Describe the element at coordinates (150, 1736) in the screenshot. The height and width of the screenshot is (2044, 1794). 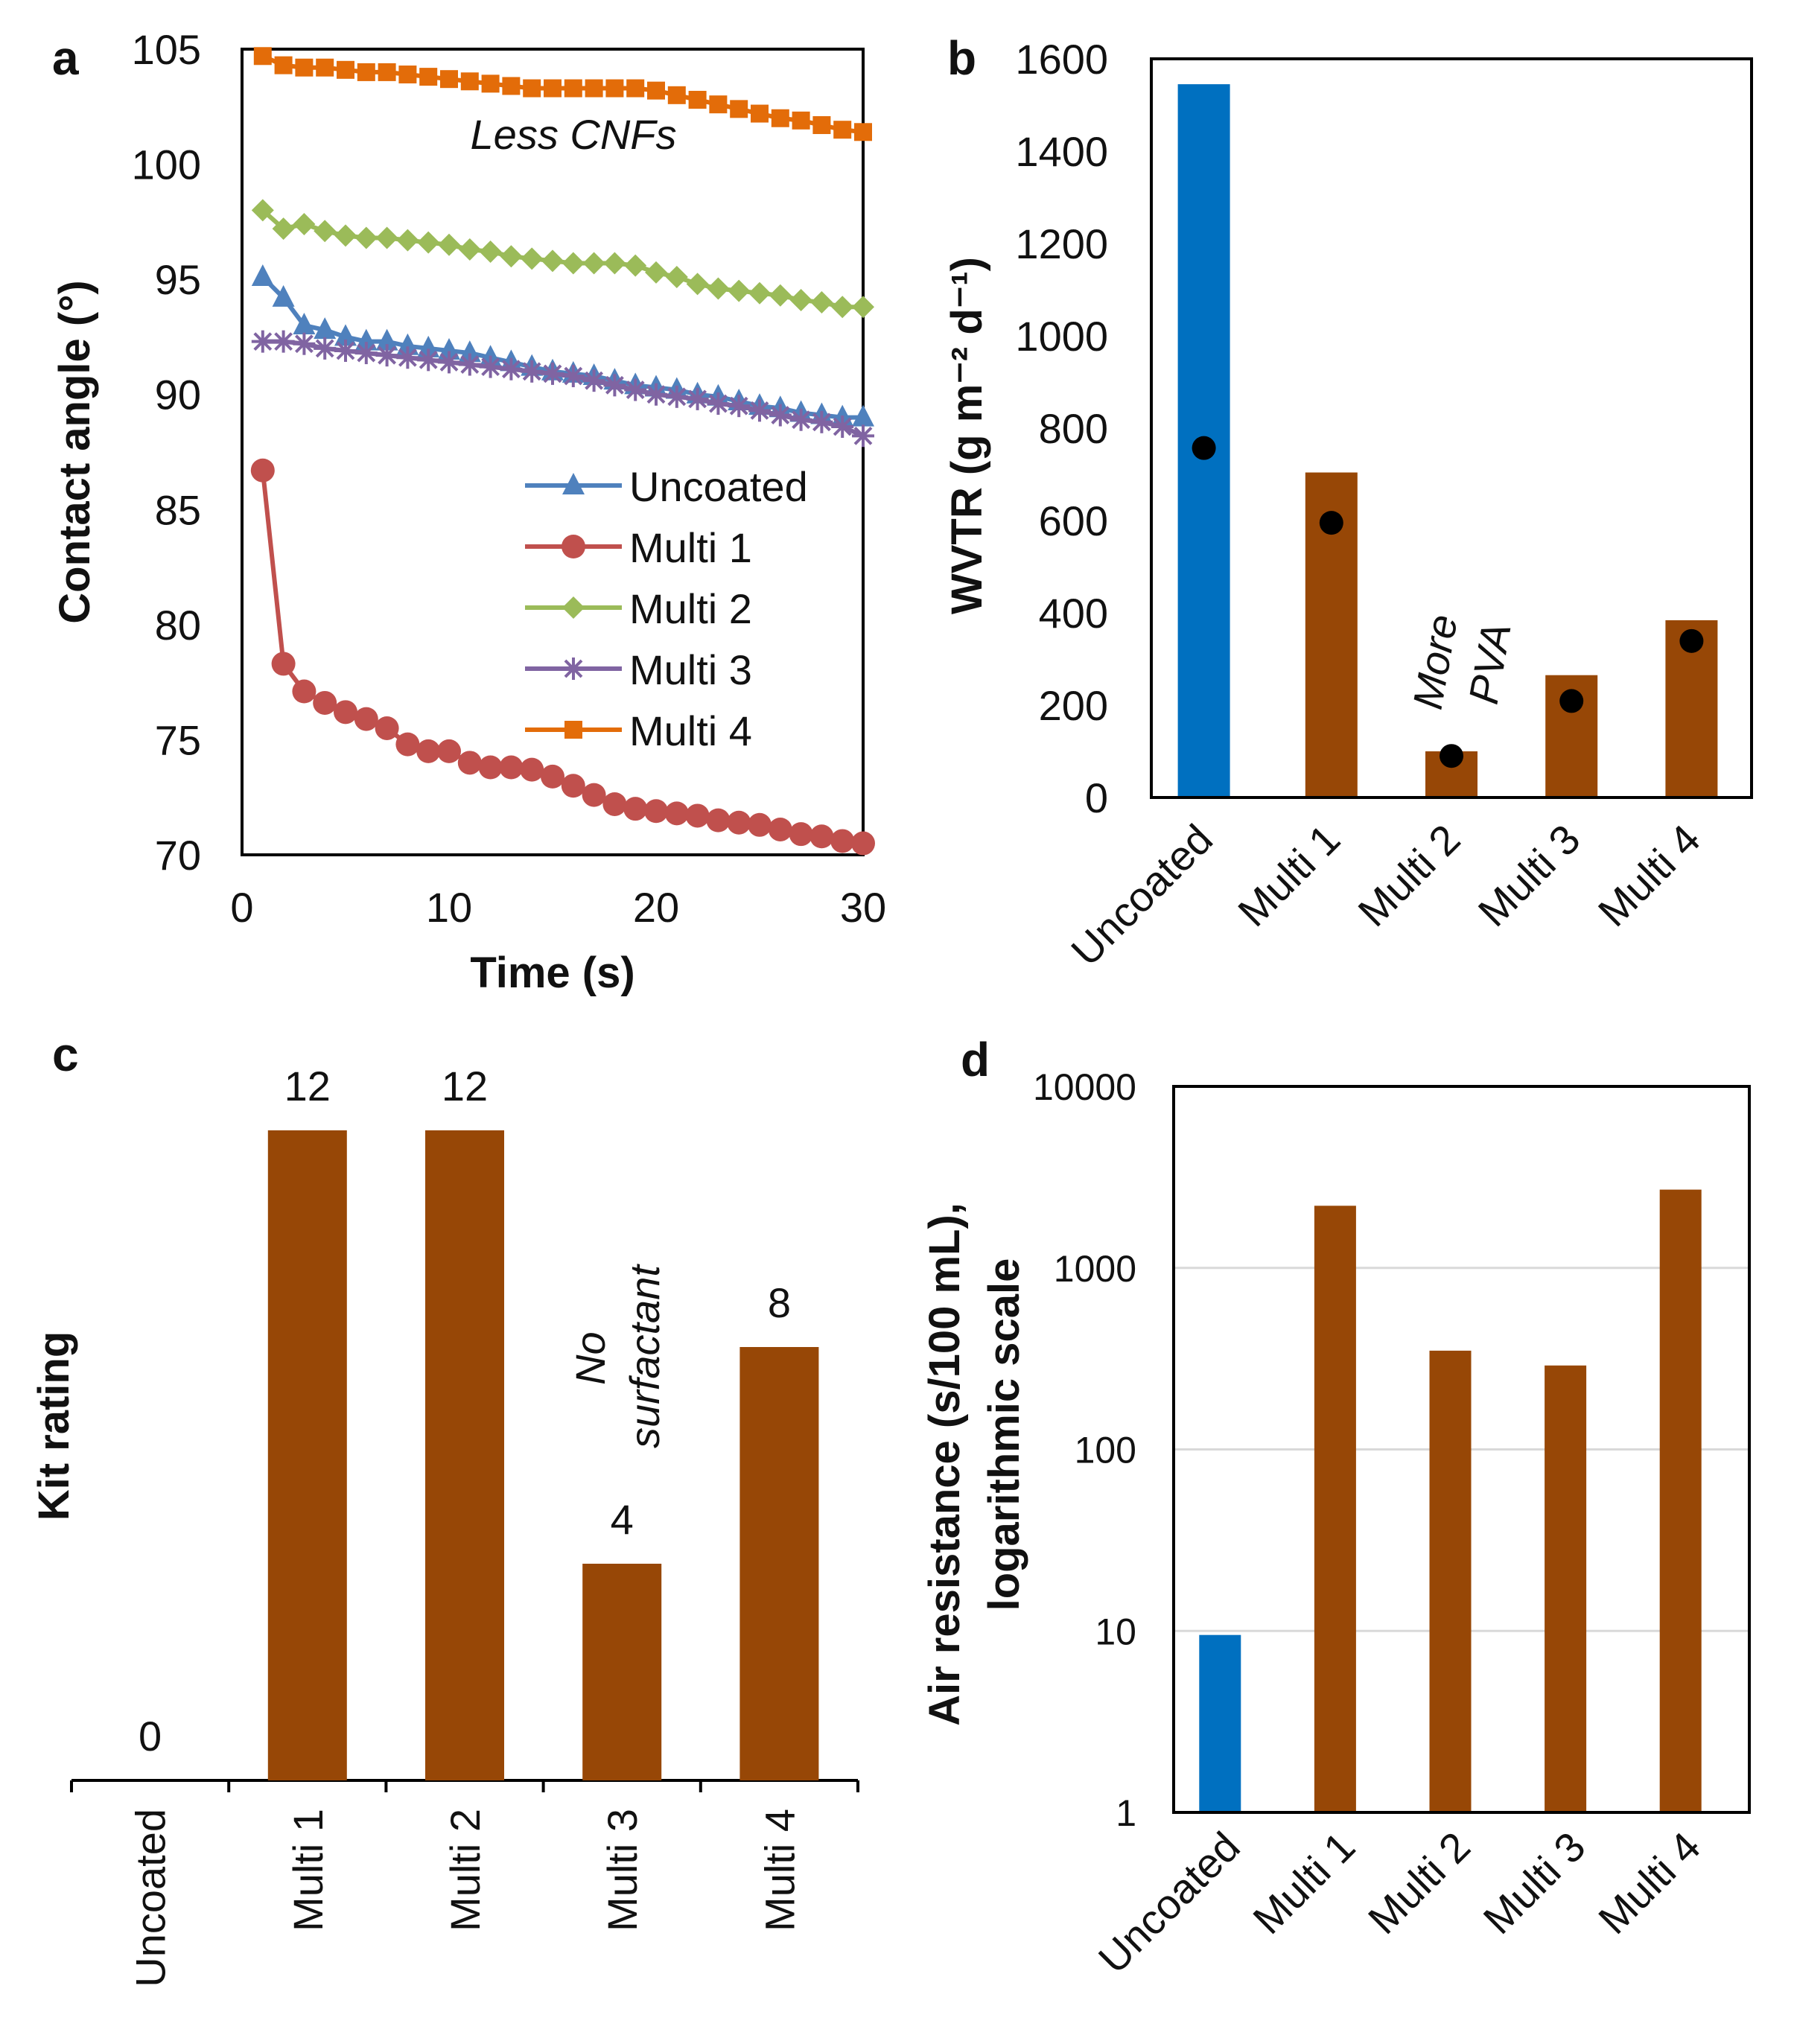
I see `data-label: 0` at that location.